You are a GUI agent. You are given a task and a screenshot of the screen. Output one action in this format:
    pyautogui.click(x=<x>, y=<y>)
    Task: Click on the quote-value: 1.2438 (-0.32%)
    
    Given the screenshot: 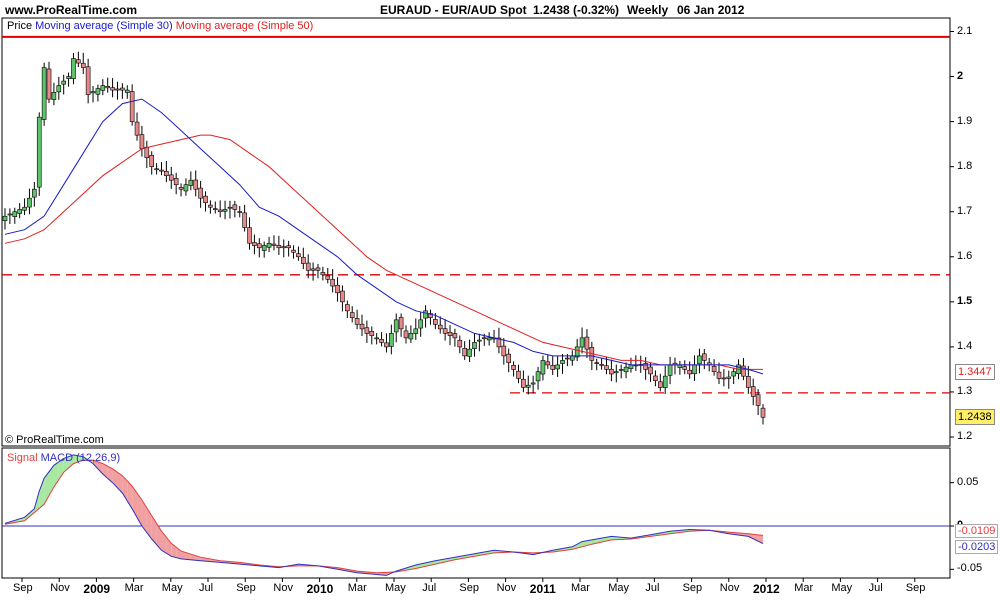 What is the action you would take?
    pyautogui.click(x=576, y=10)
    